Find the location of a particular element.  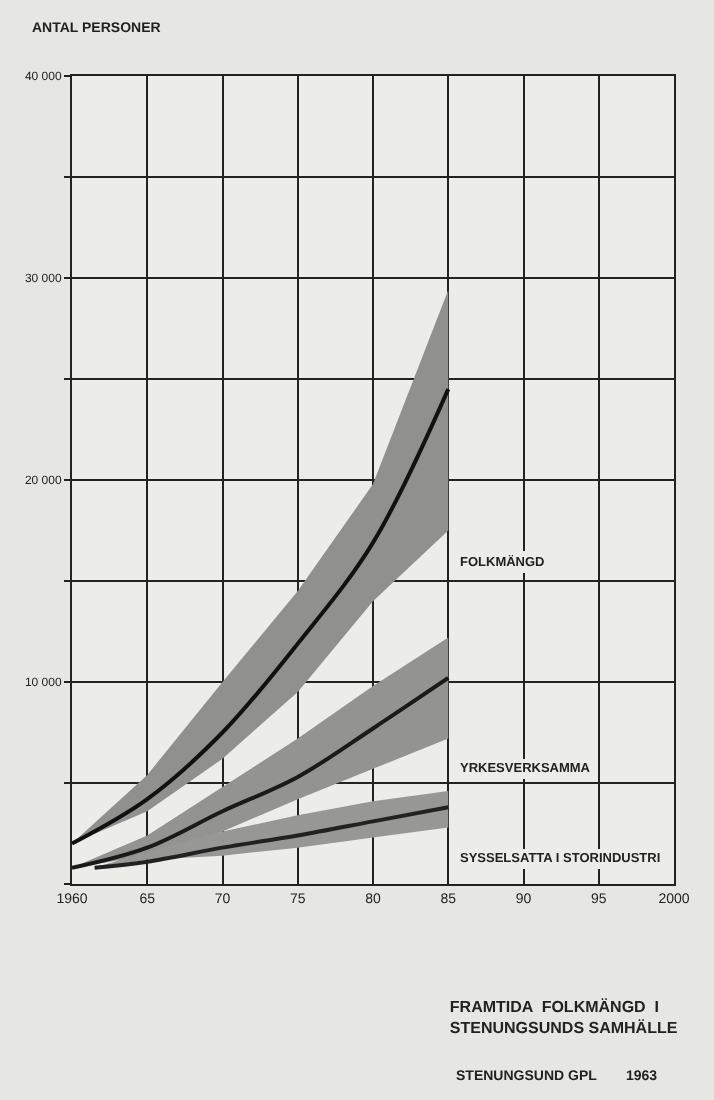

text: FRAMTIDA FOLKMÄNGD I STENUNGSUNDS SAMHÄLLE is located at coordinates (564, 1017).